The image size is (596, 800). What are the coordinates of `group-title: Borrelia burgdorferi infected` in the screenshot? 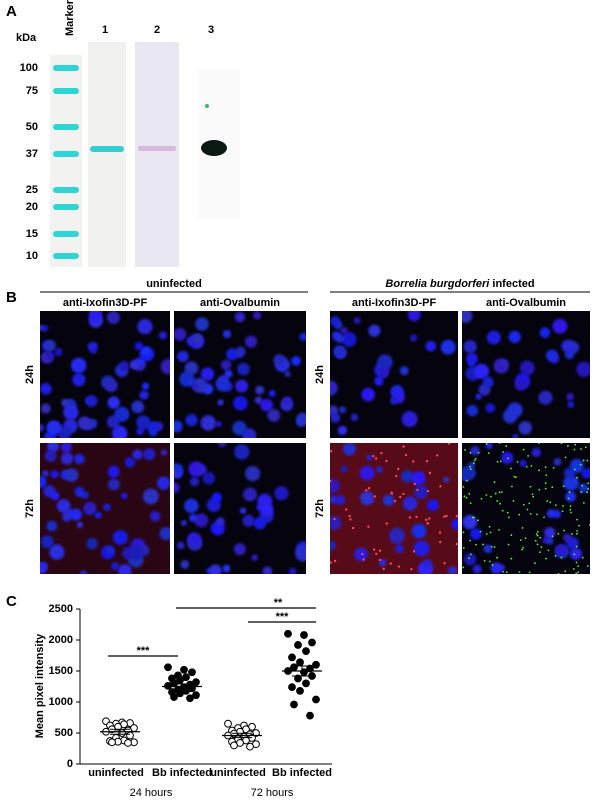 It's located at (459, 284).